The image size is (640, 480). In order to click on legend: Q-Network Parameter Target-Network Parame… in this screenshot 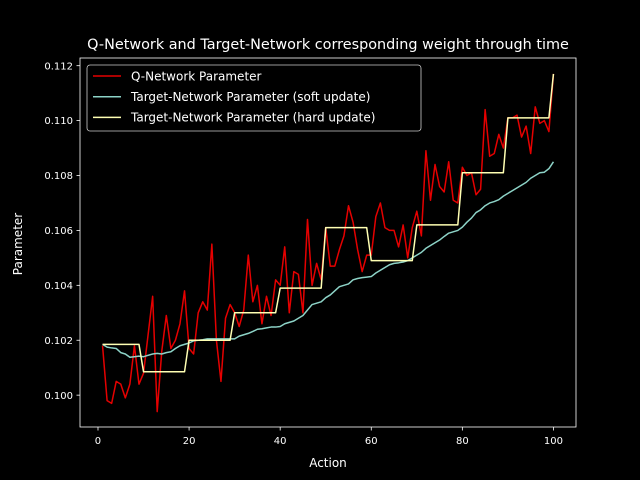, I will do `click(254, 98)`.